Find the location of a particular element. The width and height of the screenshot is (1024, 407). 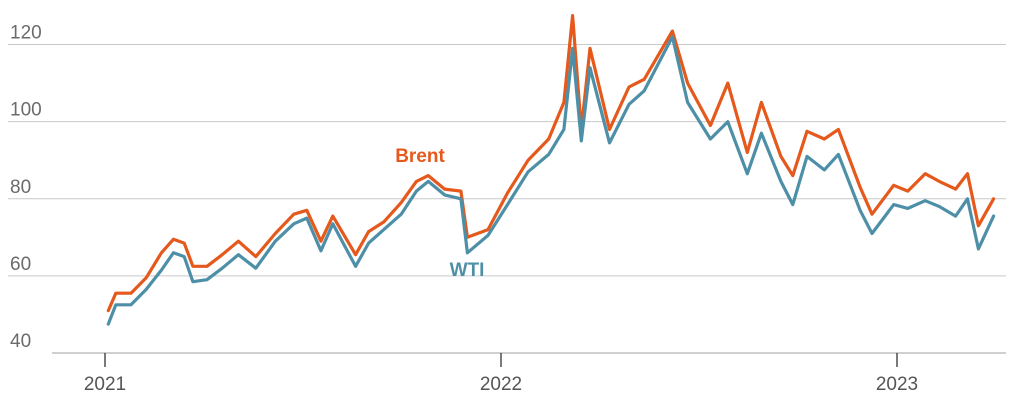

x-tick-label-2021: 2021 is located at coordinates (105, 384).